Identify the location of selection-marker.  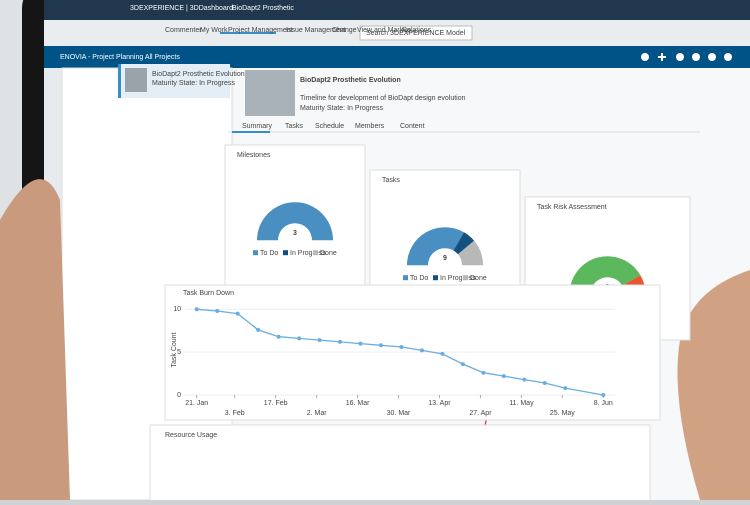
(119, 81).